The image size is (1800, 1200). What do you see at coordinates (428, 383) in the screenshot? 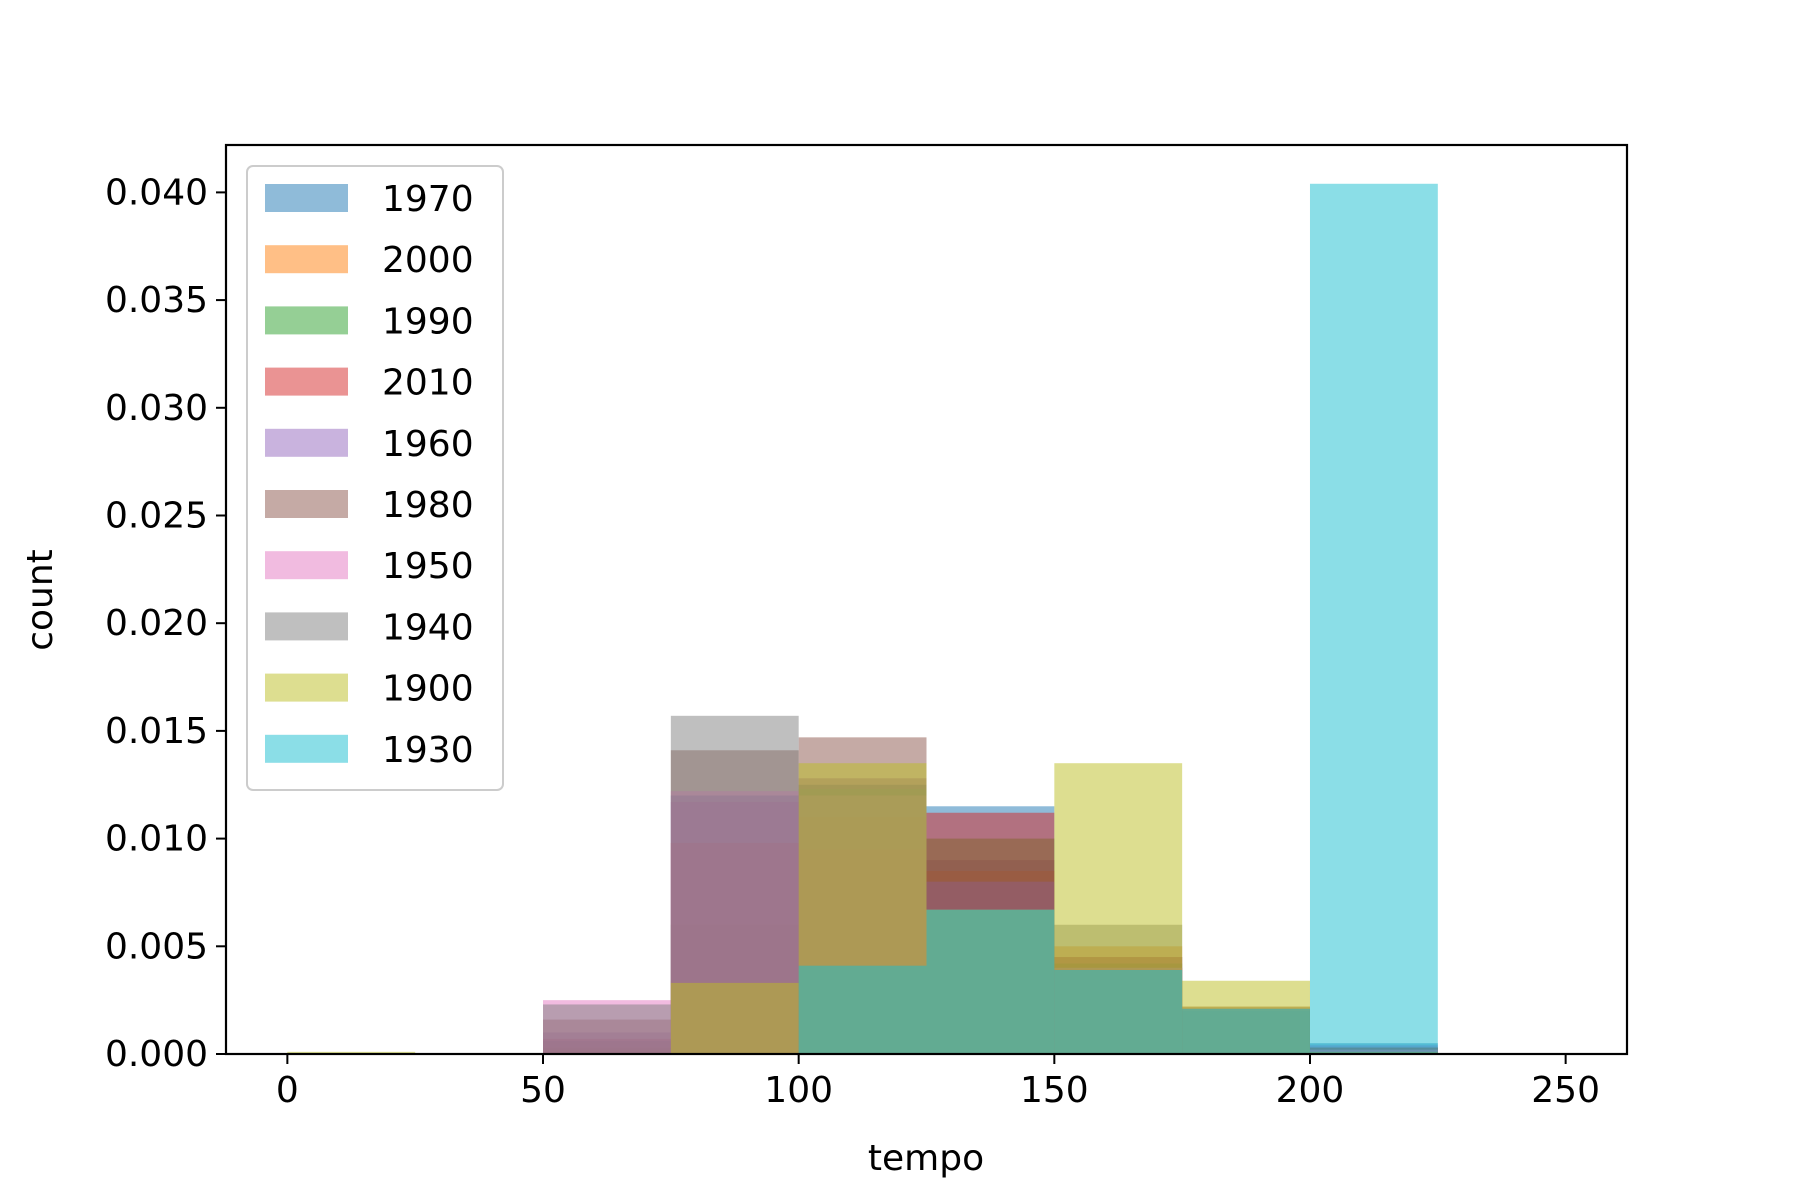
I see `legend-label-2010: 2010` at bounding box center [428, 383].